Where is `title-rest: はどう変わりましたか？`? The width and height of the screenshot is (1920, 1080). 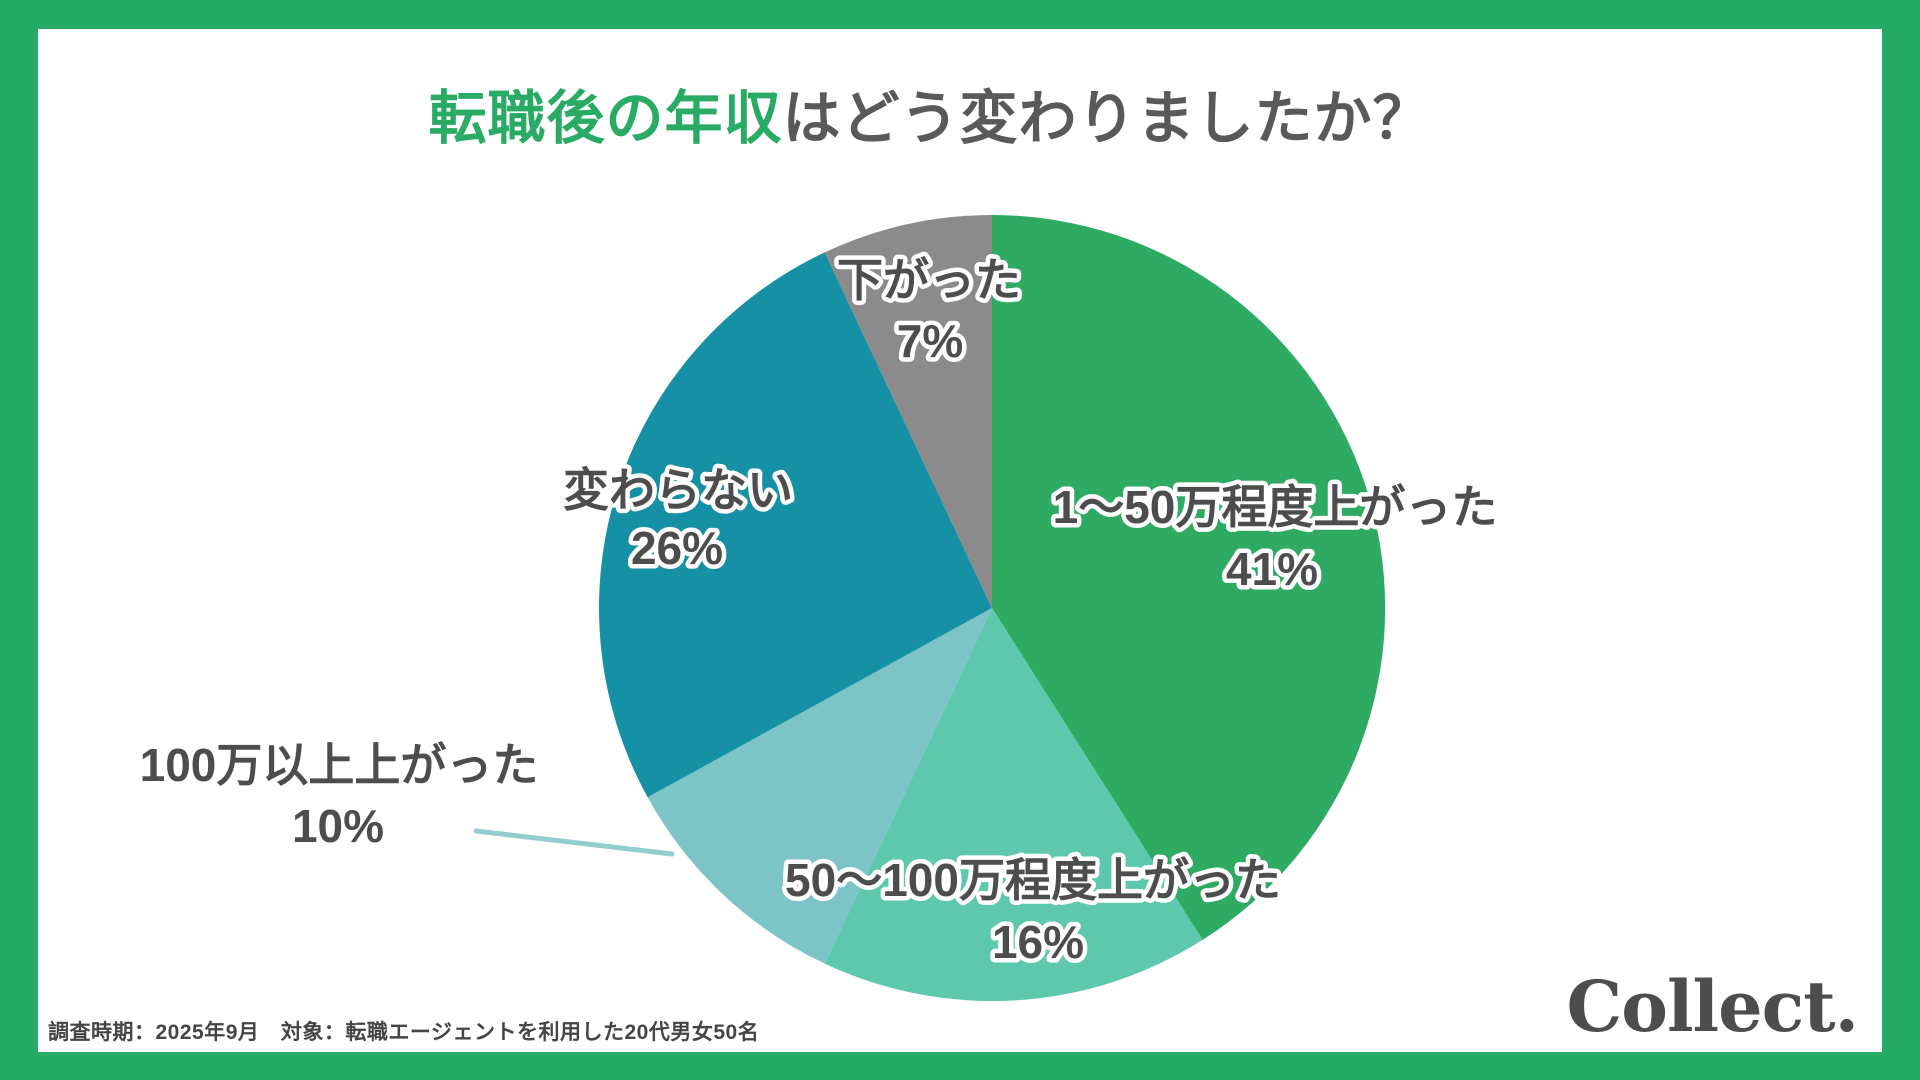
title-rest: はどう変わりましたか？ is located at coordinates (1107, 118).